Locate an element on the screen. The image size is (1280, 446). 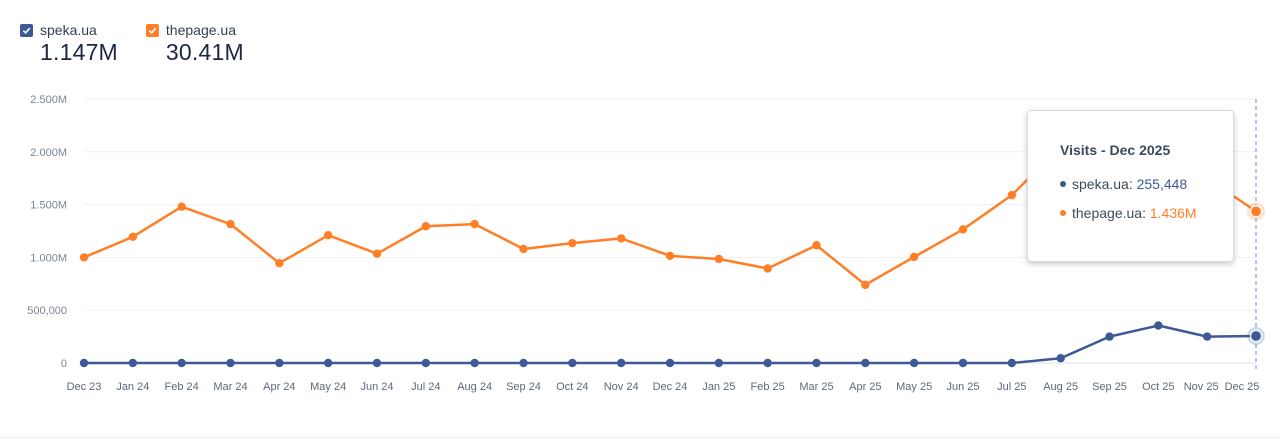
x-tick-label: Apr 24 is located at coordinates (279, 387).